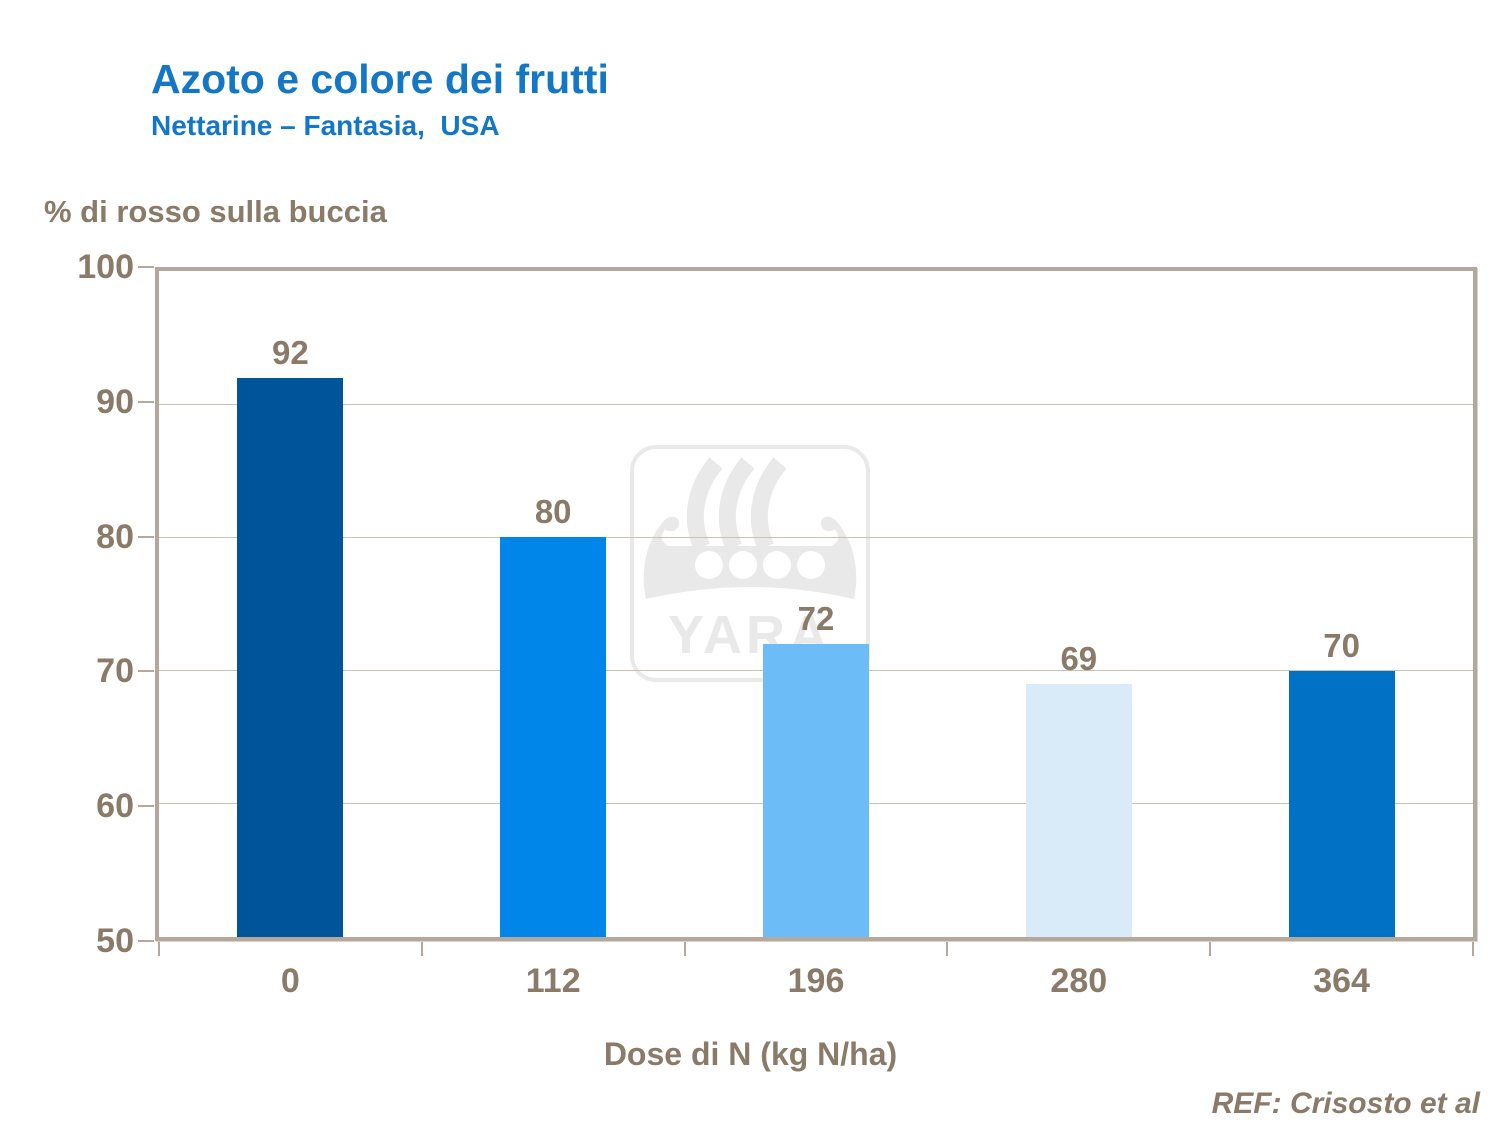 This screenshot has height=1126, width=1501. I want to click on x-tick-label: 280, so click(1079, 981).